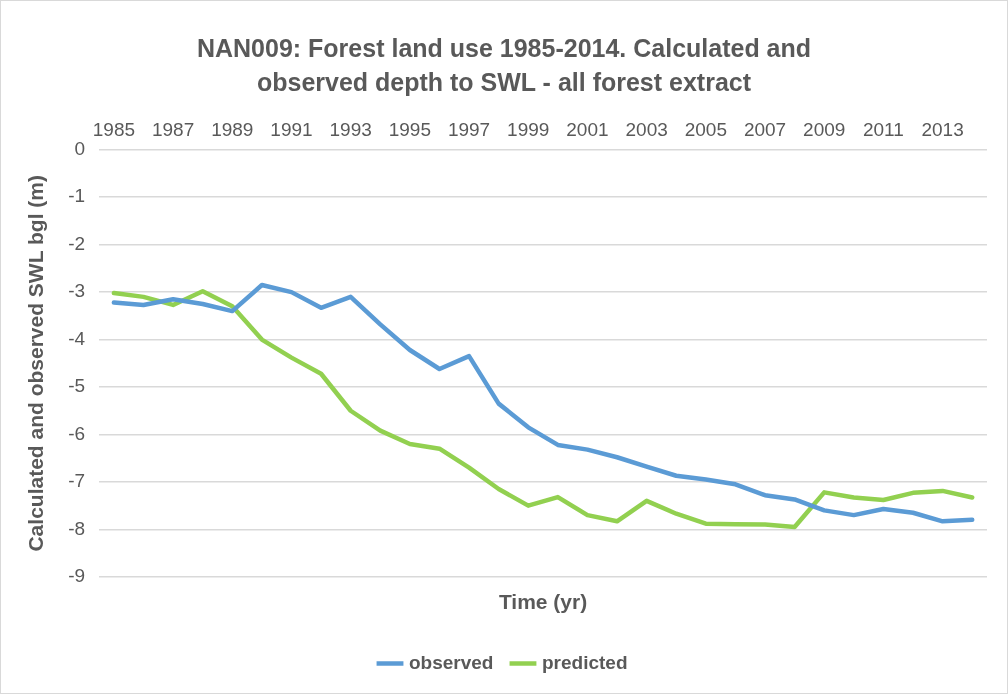  What do you see at coordinates (77, 481) in the screenshot?
I see `y-tick-label: -7` at bounding box center [77, 481].